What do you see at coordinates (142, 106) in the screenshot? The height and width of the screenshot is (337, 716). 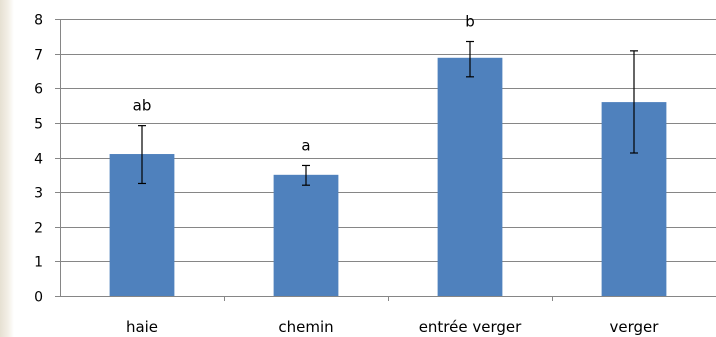 I see `significance-label-0: ab` at bounding box center [142, 106].